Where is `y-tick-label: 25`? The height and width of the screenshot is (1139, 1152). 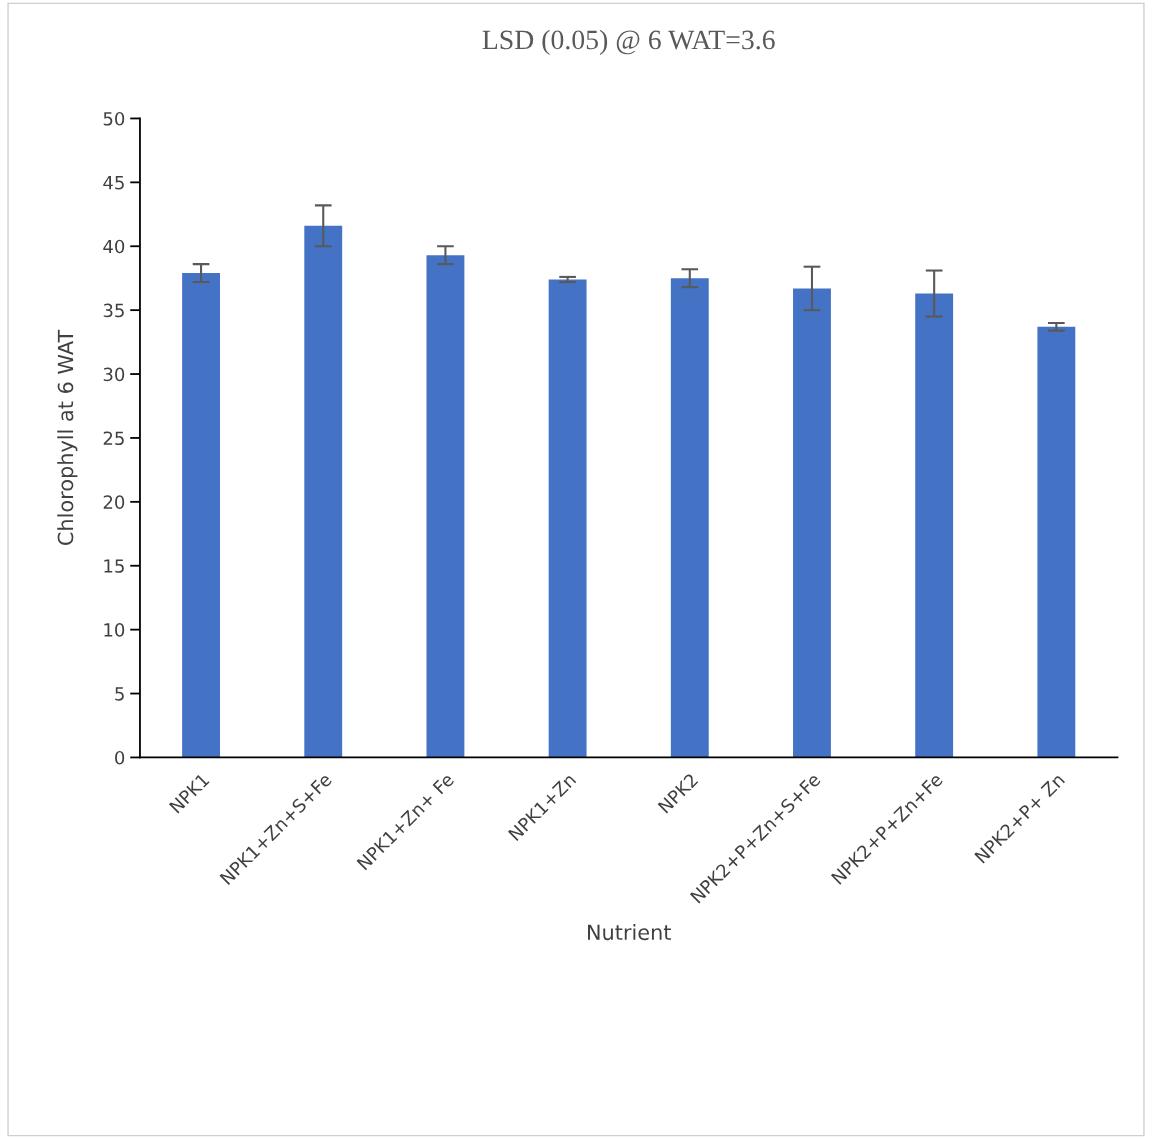 y-tick-label: 25 is located at coordinates (113, 438).